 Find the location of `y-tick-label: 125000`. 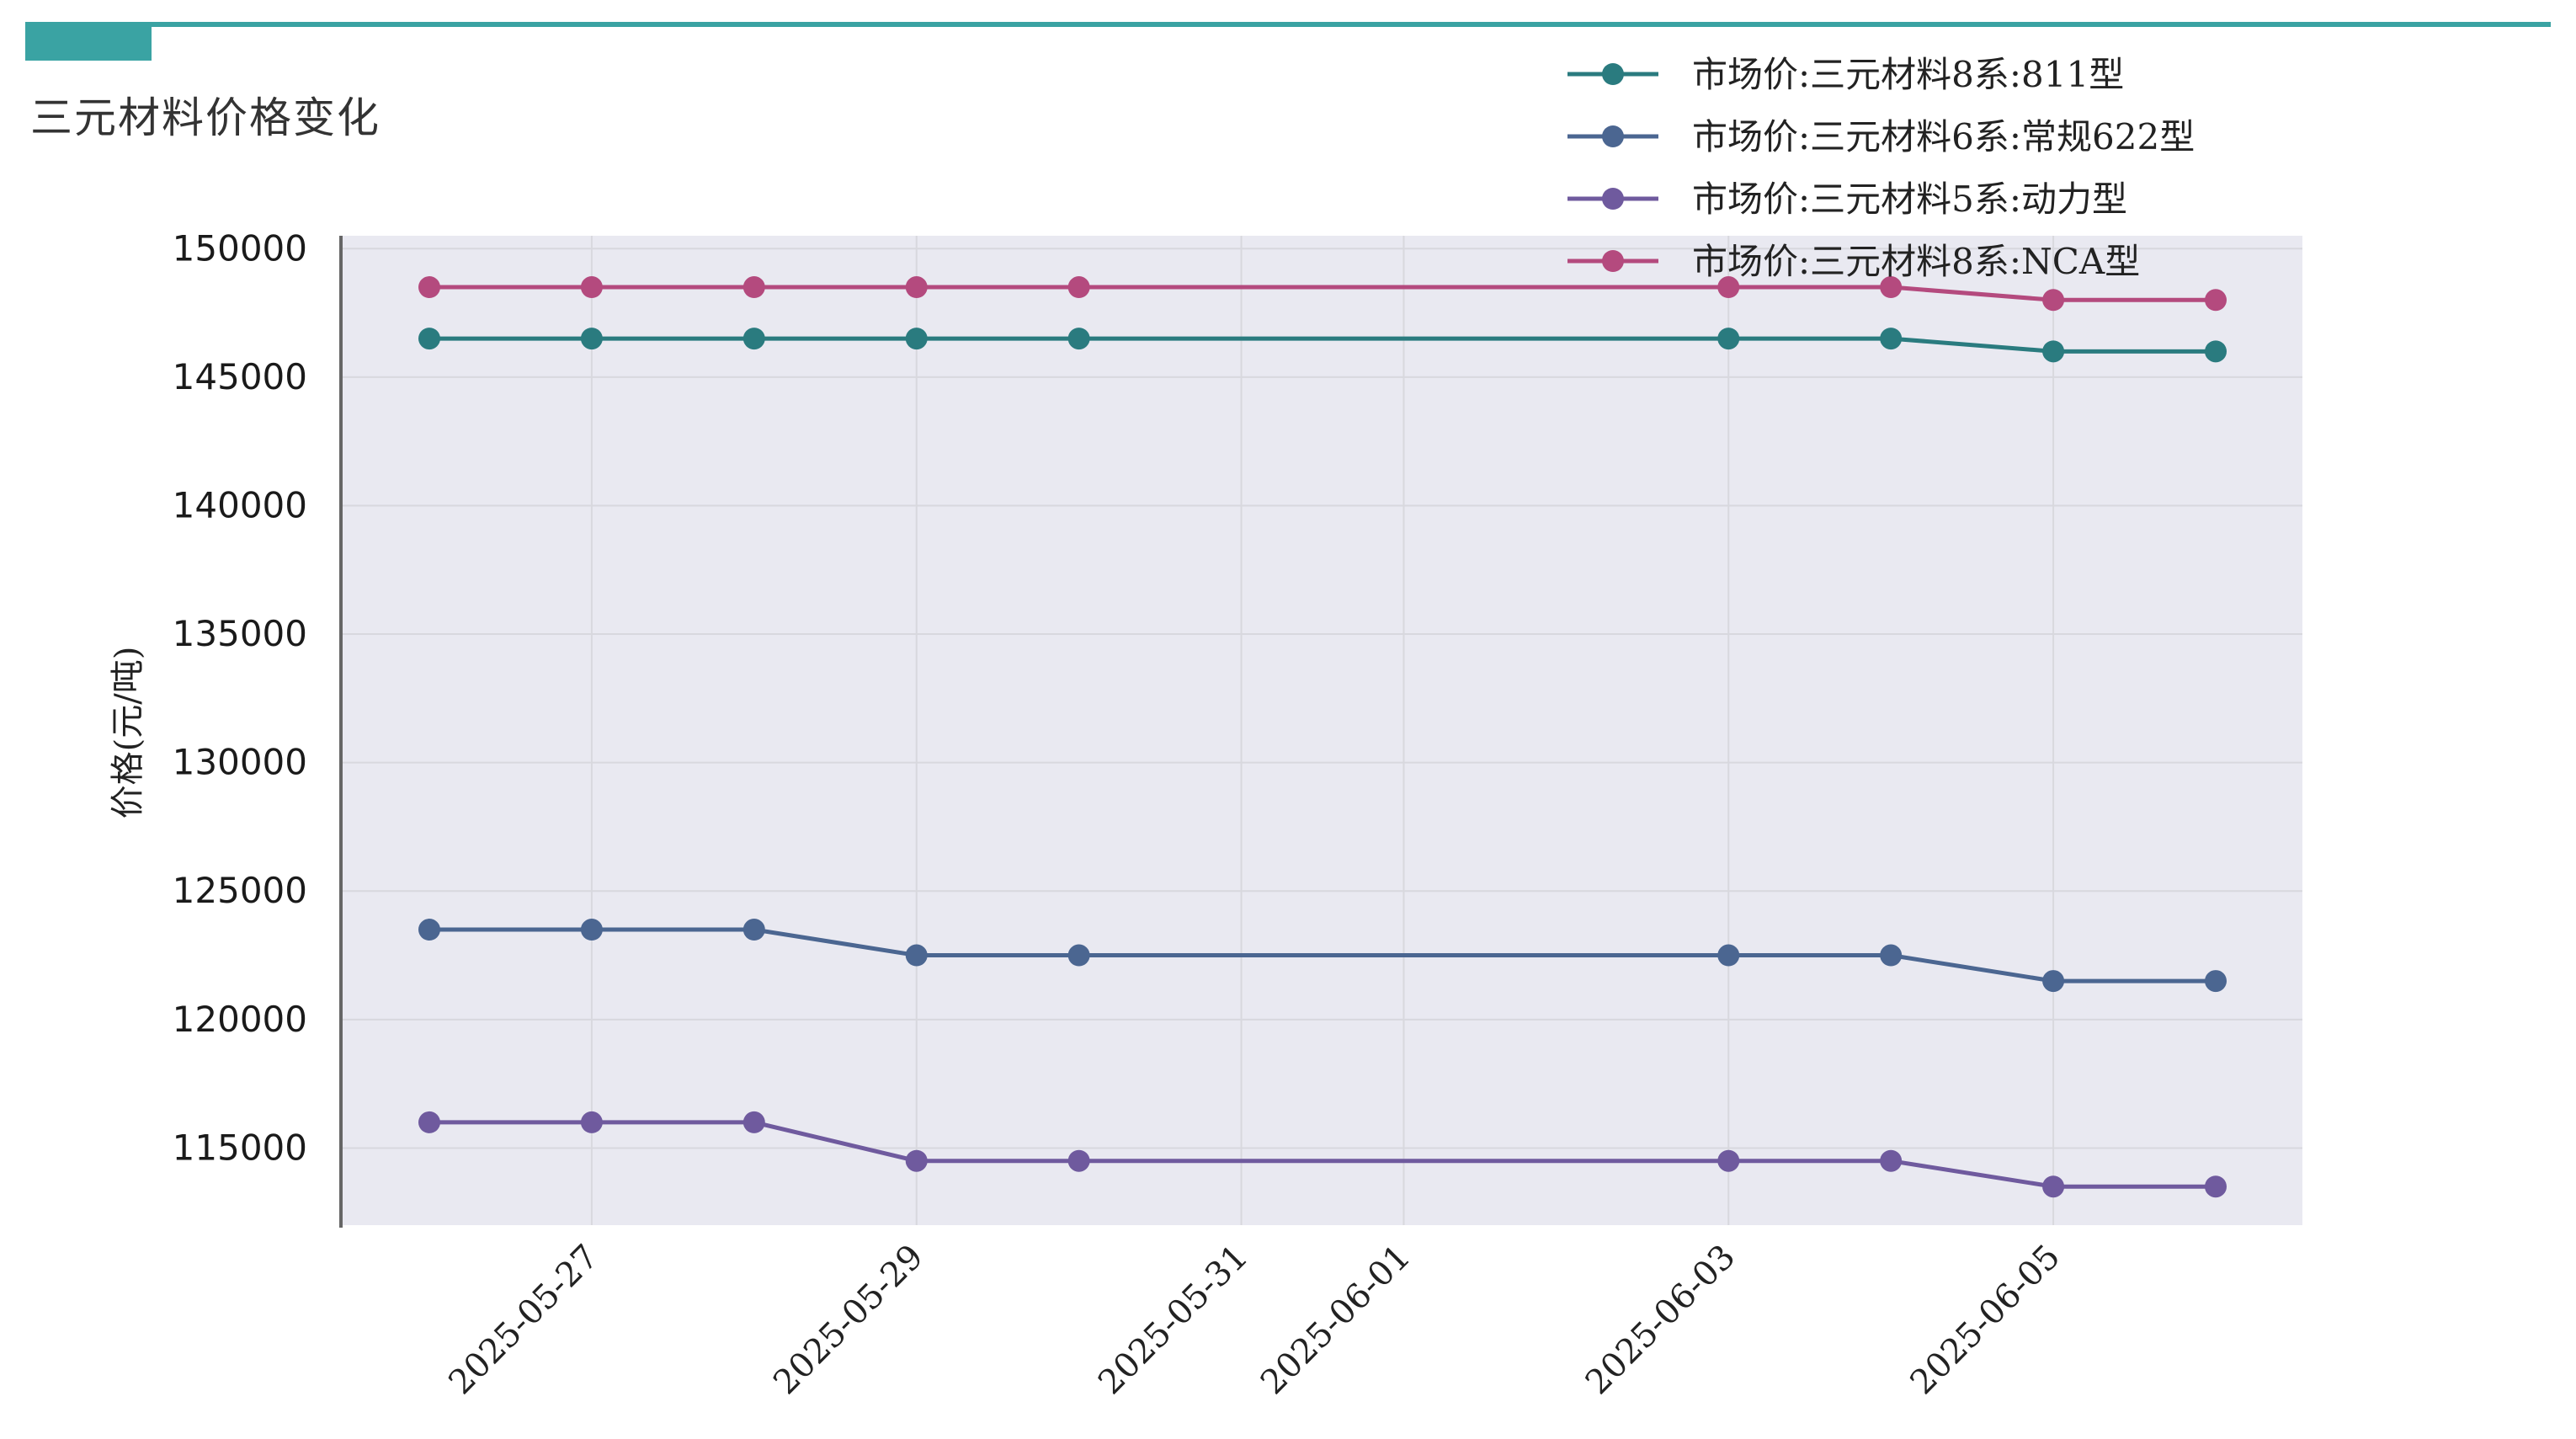

y-tick-label: 125000 is located at coordinates (240, 890).